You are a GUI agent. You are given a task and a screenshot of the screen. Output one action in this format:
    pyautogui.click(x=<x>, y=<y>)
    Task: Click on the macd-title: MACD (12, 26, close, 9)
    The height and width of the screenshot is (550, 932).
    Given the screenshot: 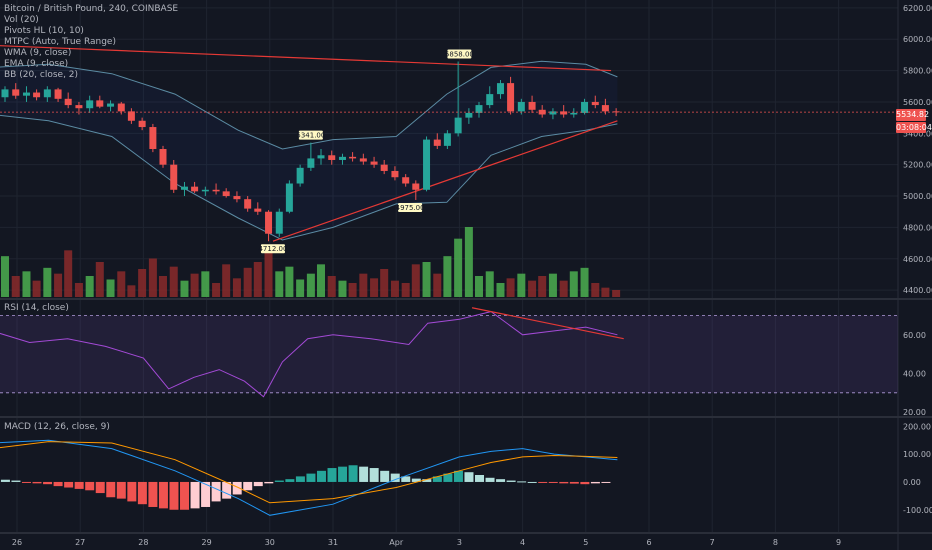 What is the action you would take?
    pyautogui.click(x=57, y=427)
    